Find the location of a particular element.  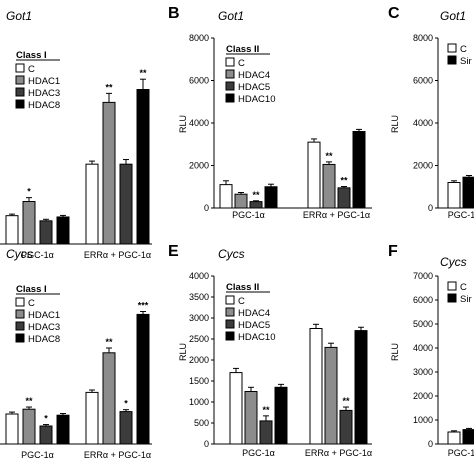

panel-e-y-tick-label: 3000 is located at coordinates (199, 318).